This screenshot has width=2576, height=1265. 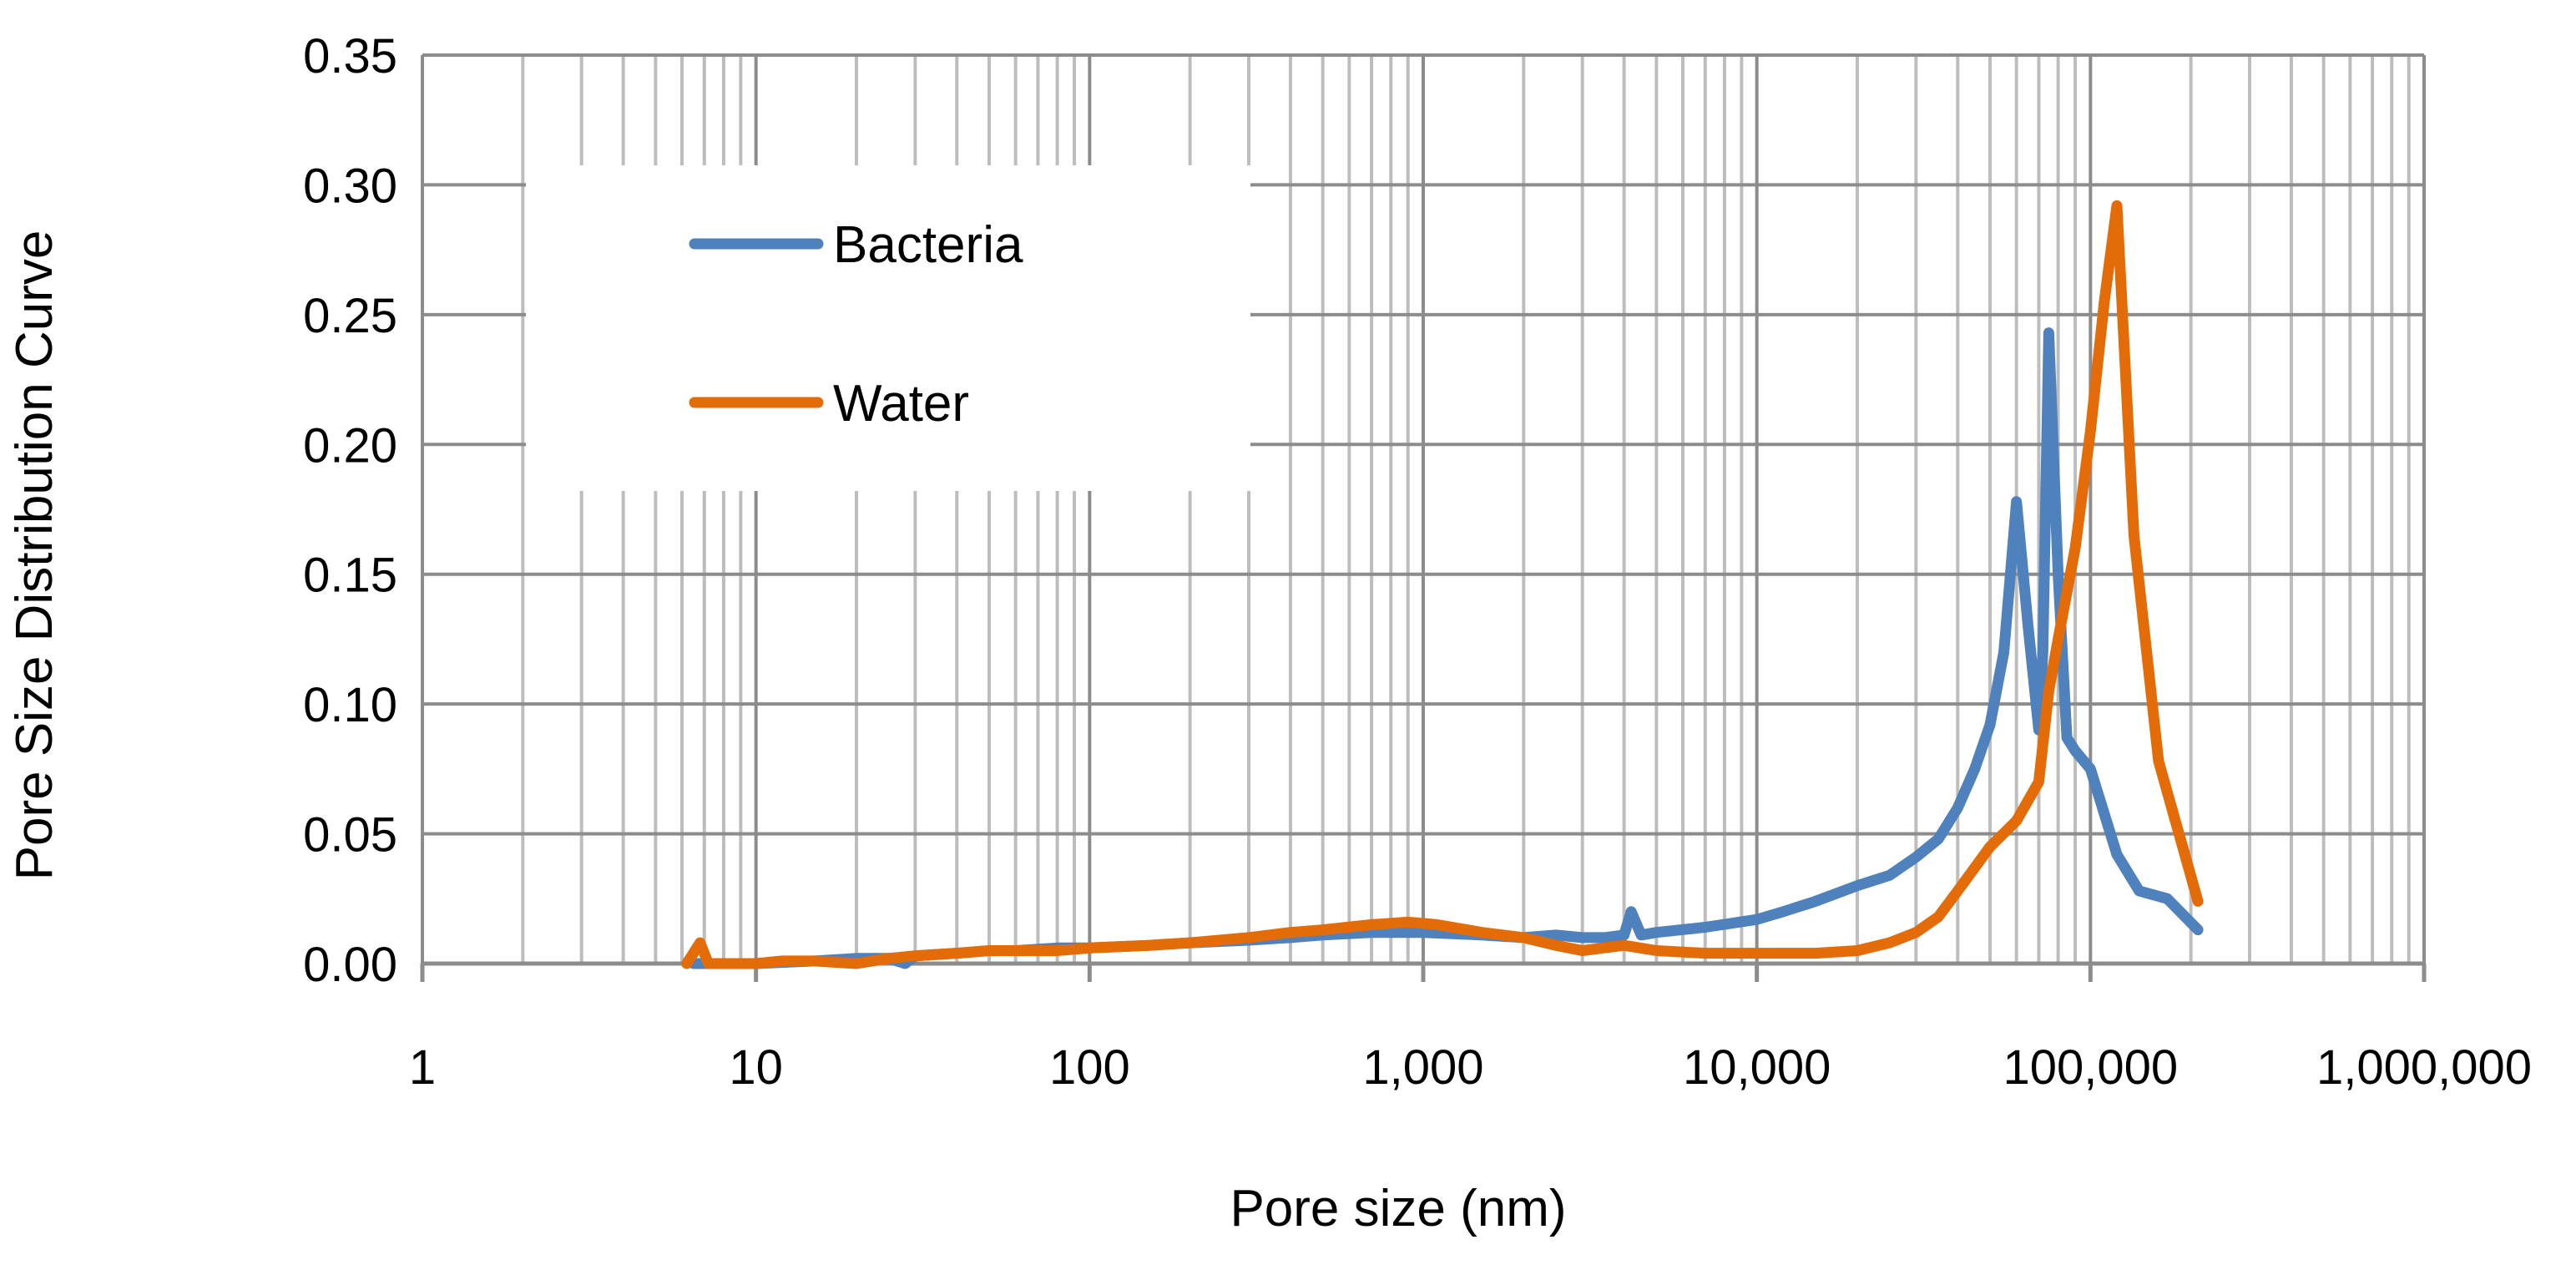 I want to click on legend-box, so click(x=888, y=328).